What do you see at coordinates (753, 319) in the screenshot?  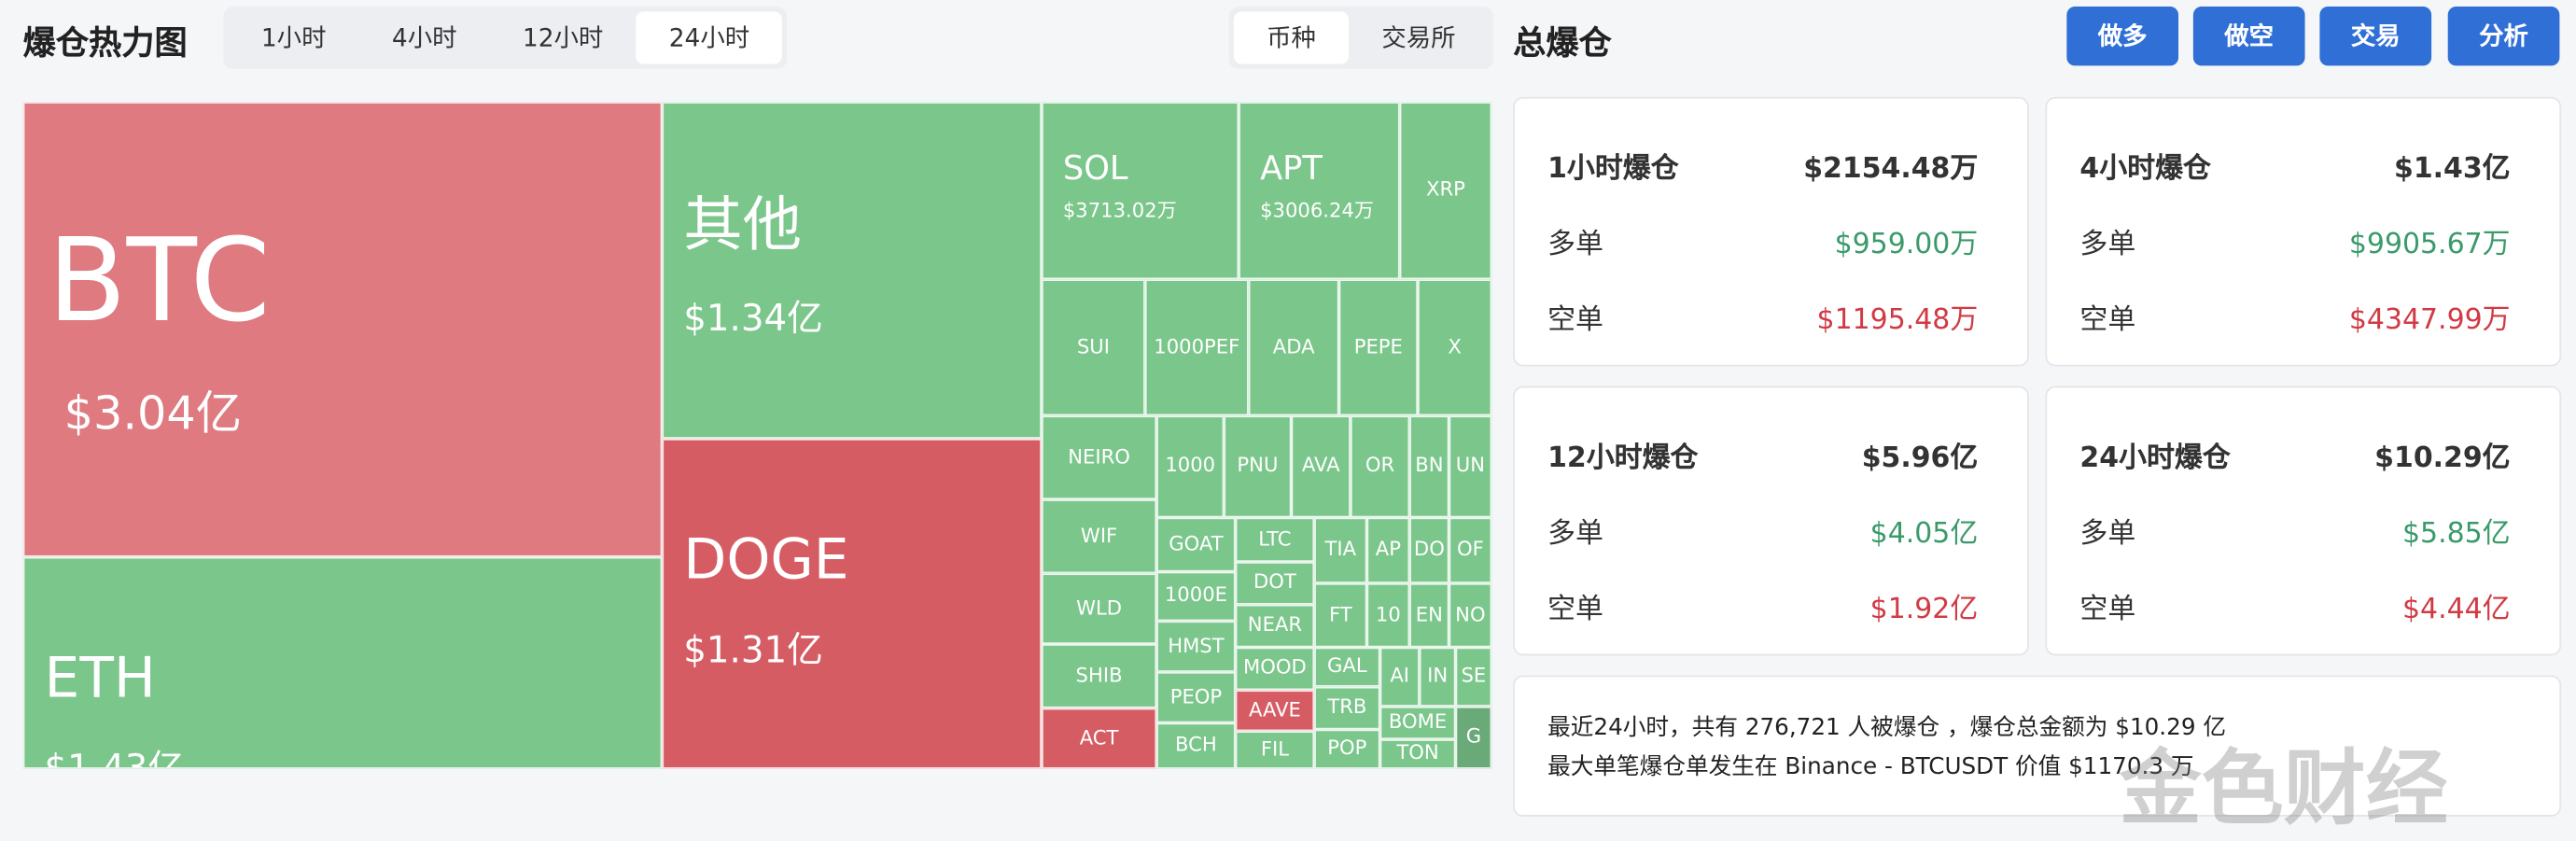 I see `cell-value: $1.34亿` at bounding box center [753, 319].